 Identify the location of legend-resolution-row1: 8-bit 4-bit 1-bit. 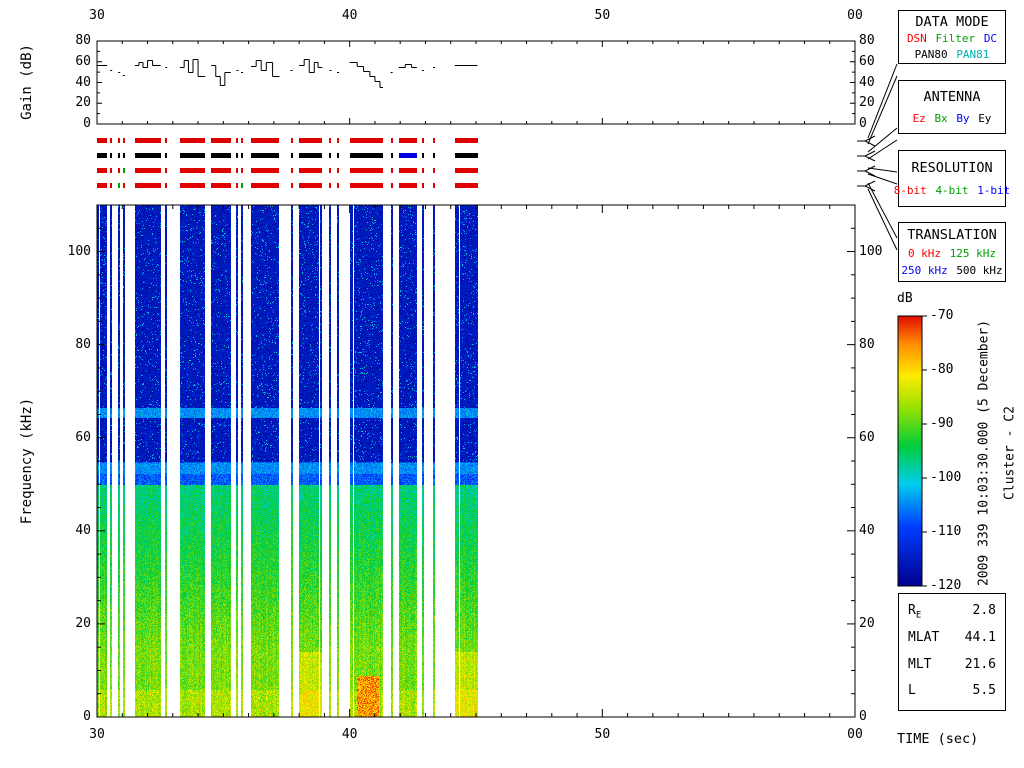
(952, 190).